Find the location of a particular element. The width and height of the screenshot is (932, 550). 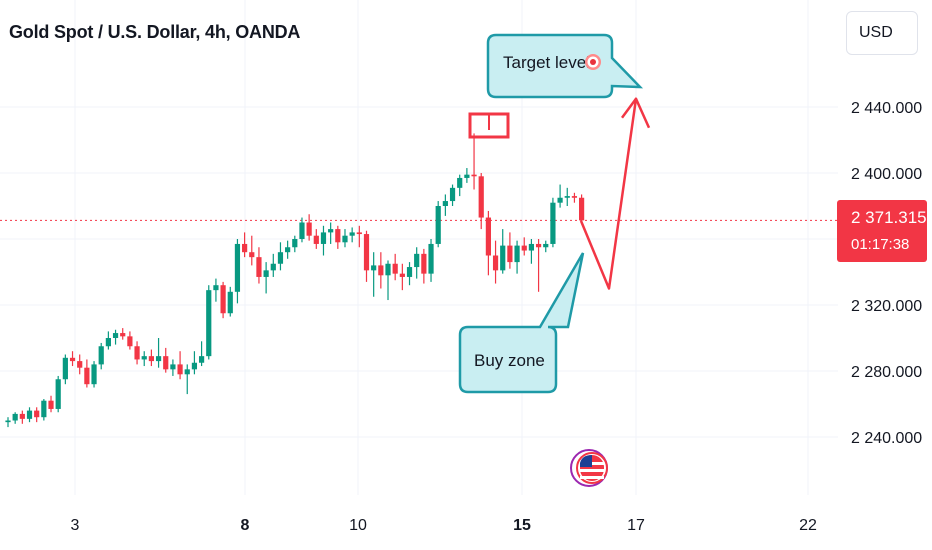

time-tick-label: 8 is located at coordinates (245, 525).